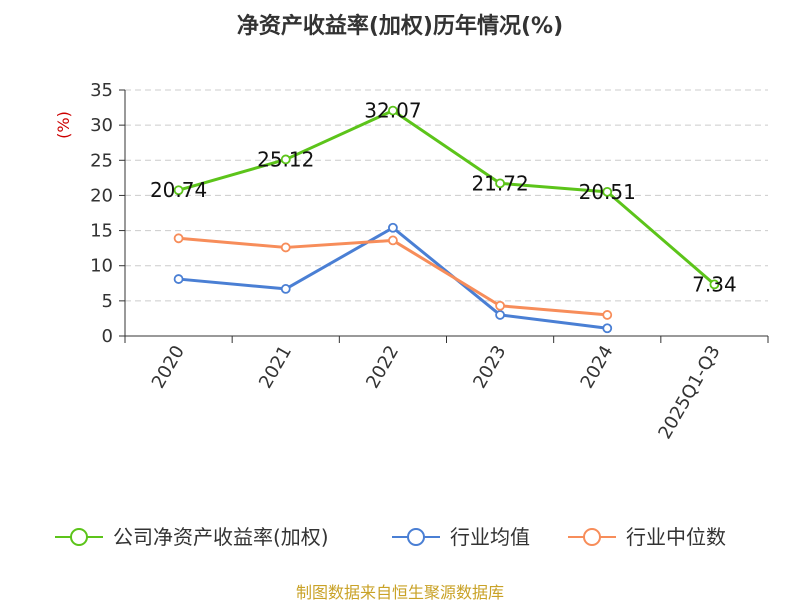  I want to click on data-label: 20.74, so click(178, 190).